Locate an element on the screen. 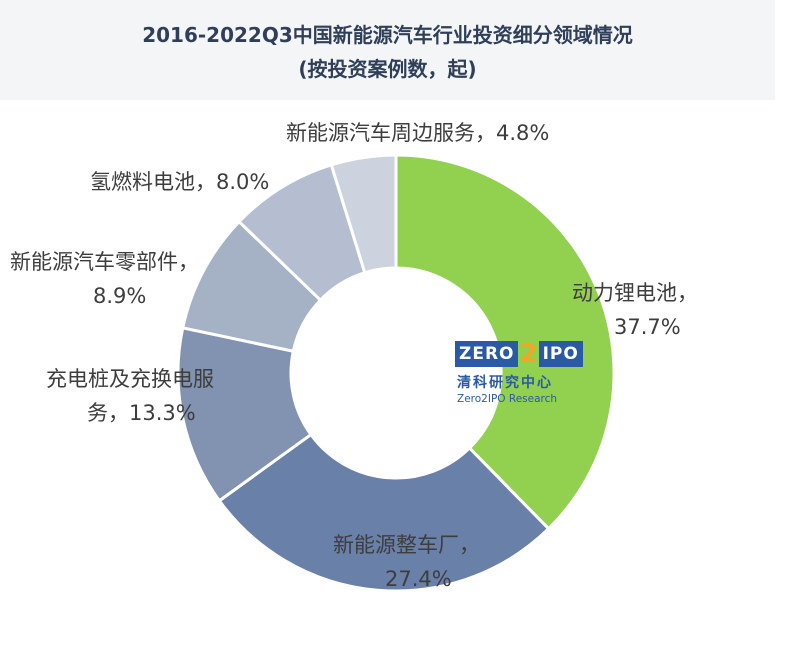 The image size is (791, 653). logo-two: 2 is located at coordinates (528, 354).